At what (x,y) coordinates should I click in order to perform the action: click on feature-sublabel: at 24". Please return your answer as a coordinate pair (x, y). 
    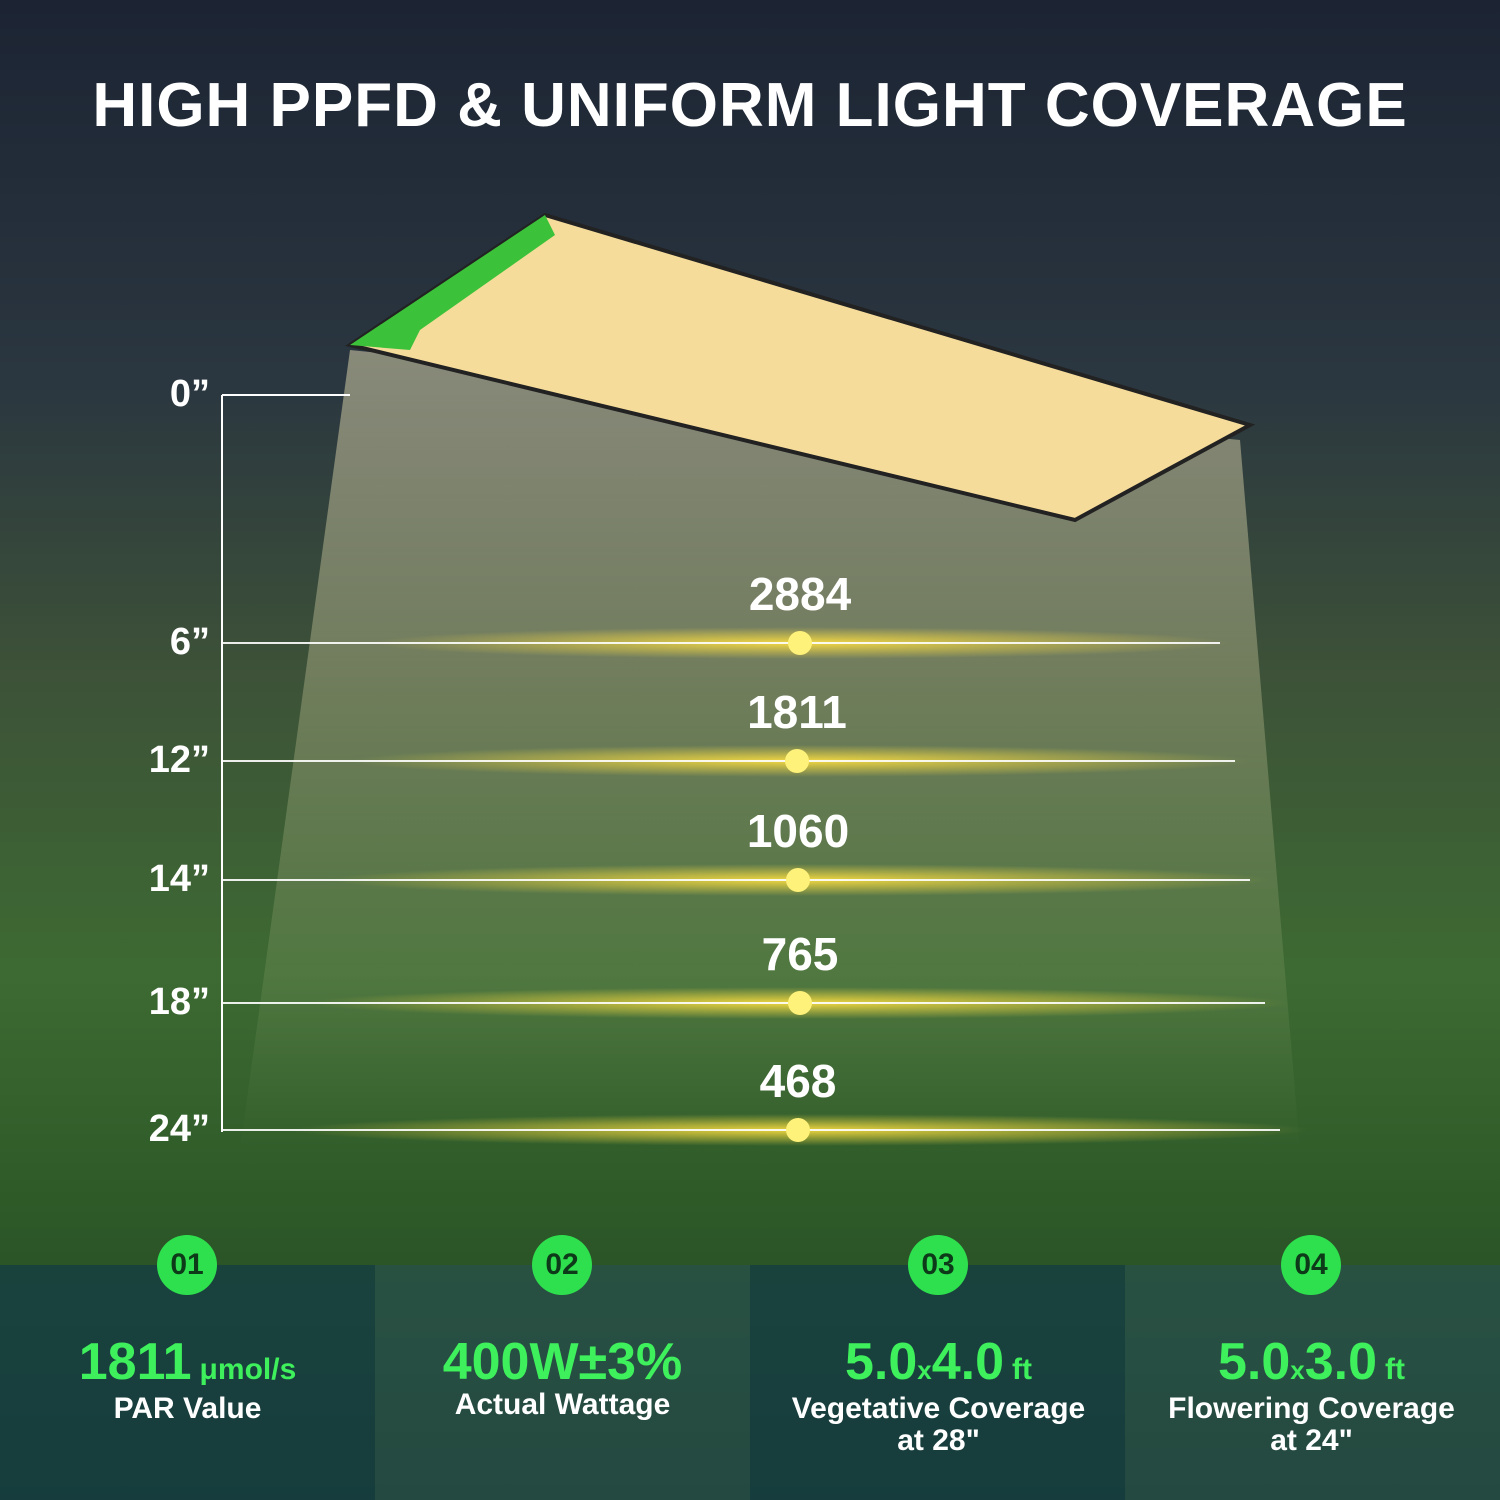
    Looking at the image, I should click on (1311, 1440).